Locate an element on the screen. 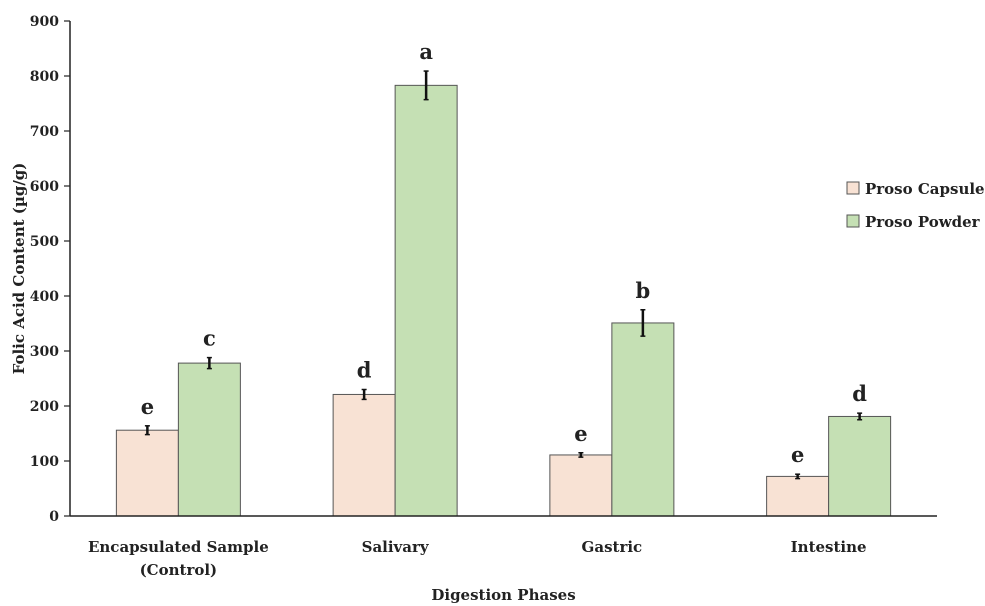 This screenshot has height=606, width=985. legend: Proso Capsule Proso Powder is located at coordinates (915, 205).